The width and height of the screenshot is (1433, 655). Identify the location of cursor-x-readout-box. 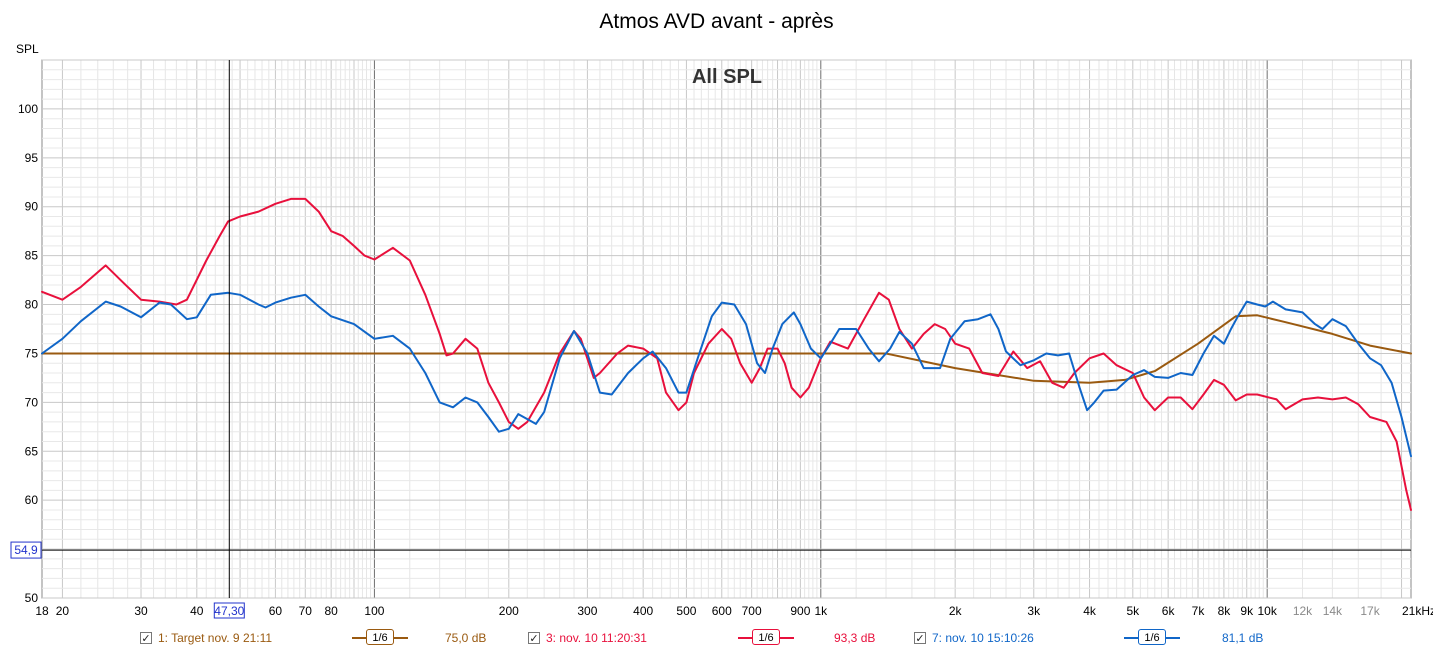
(229, 610).